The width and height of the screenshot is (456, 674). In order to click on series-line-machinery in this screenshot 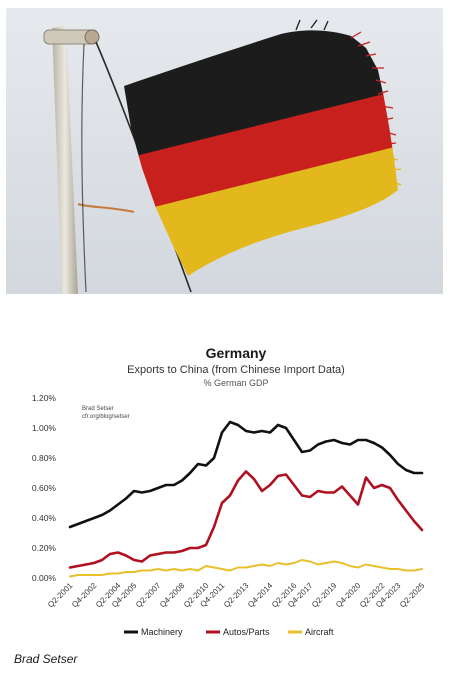, I will do `click(246, 474)`.